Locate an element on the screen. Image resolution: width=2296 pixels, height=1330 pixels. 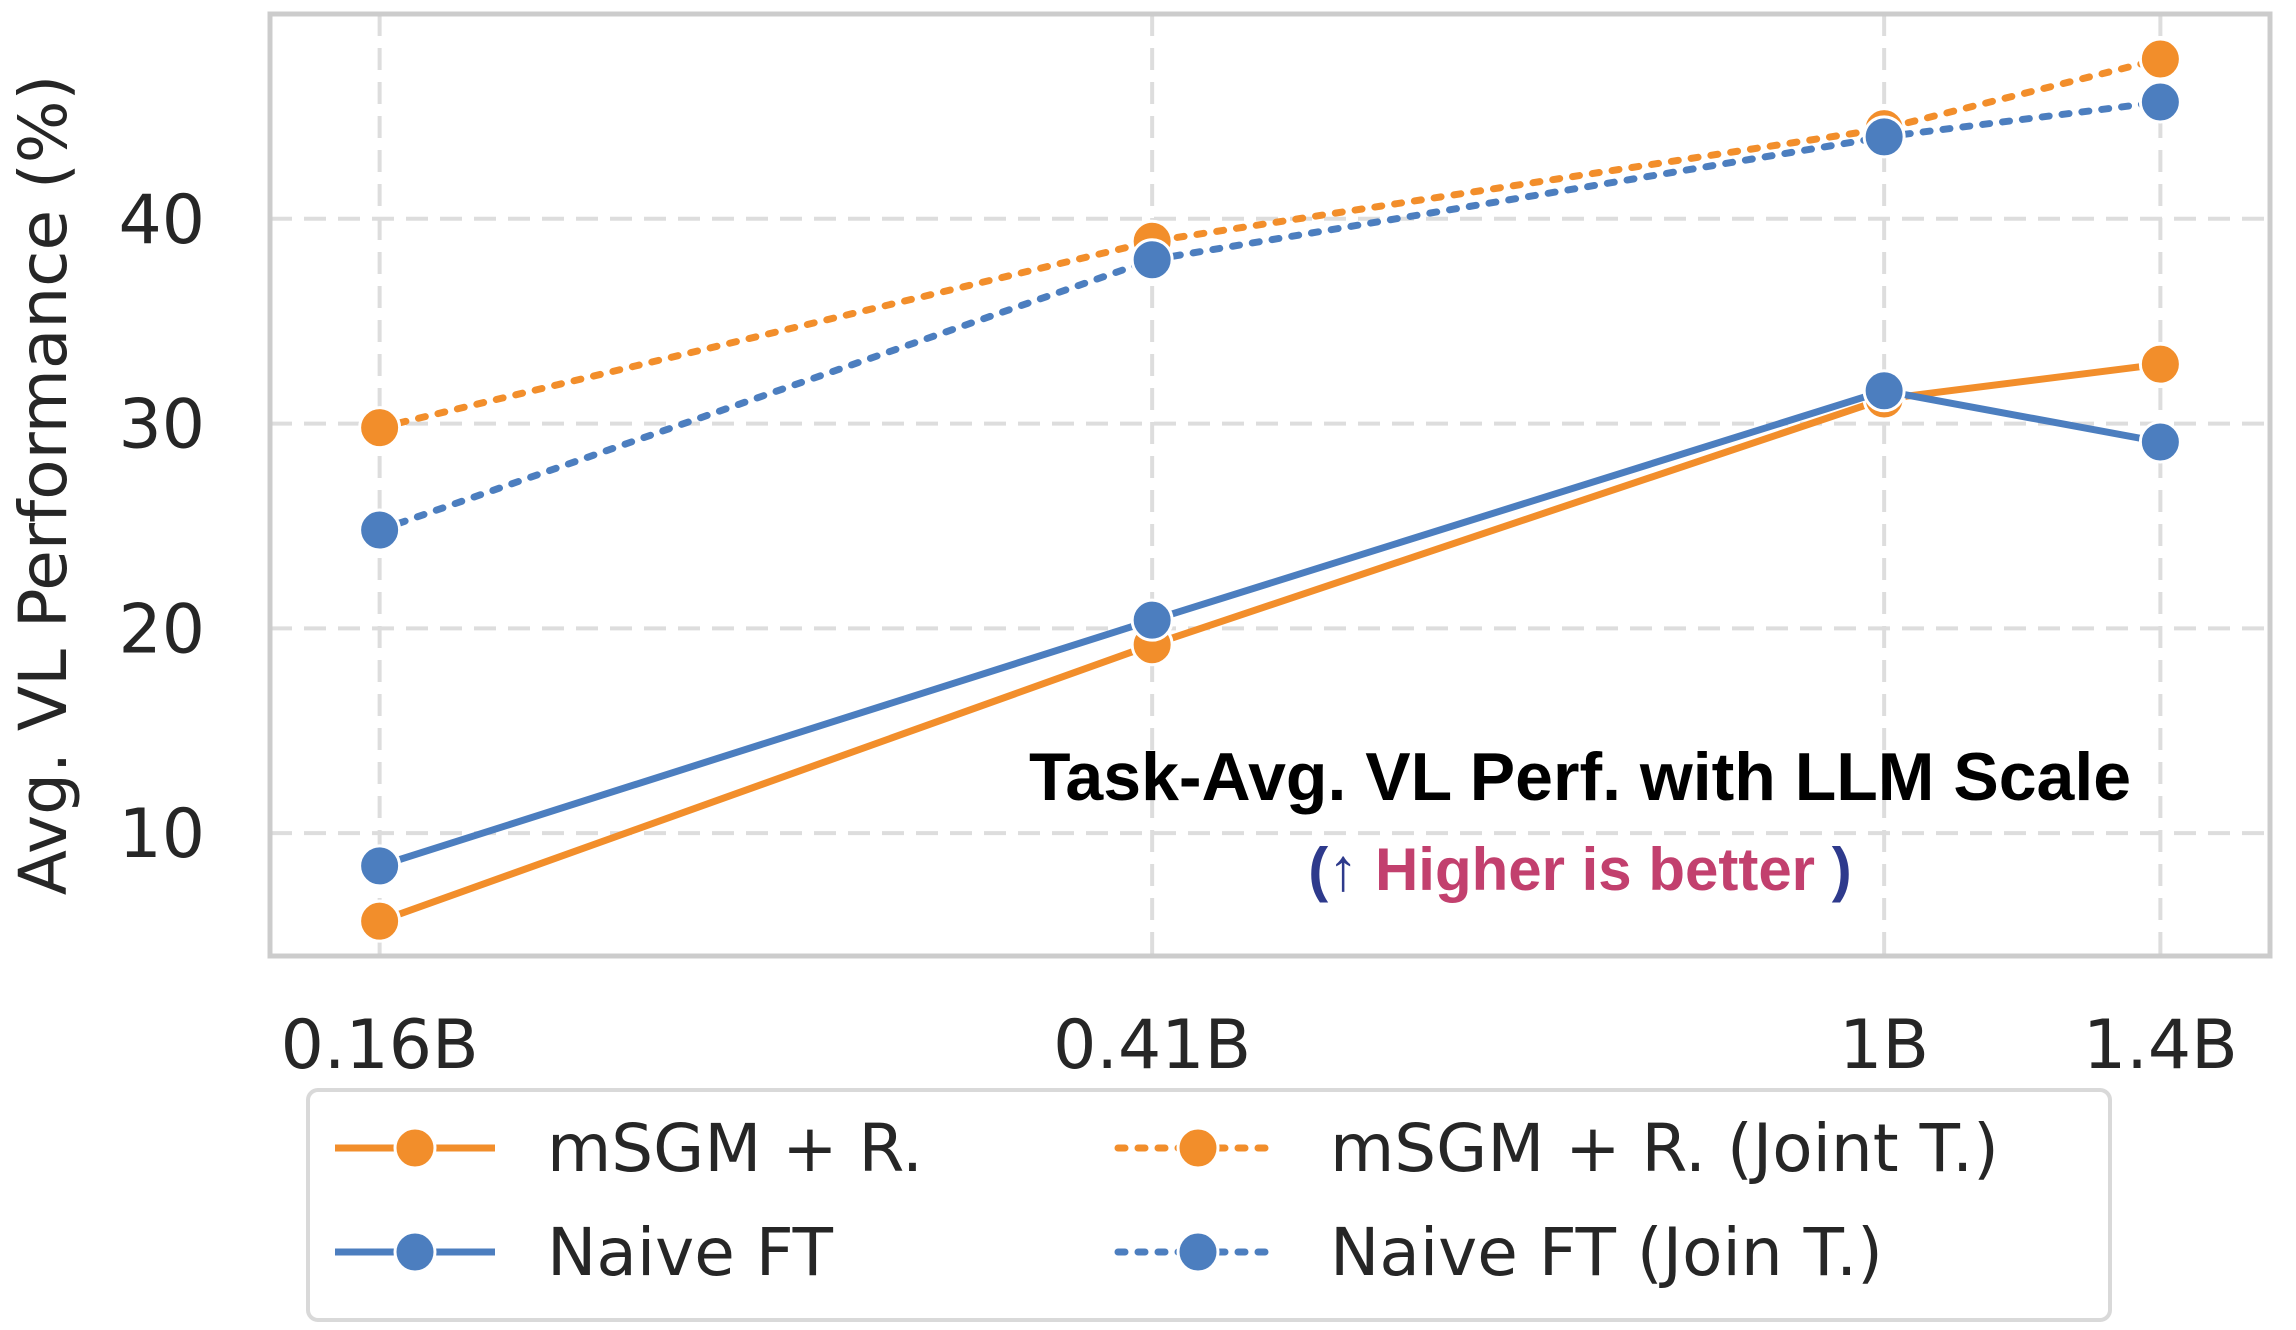
y-axis-label: Avg. VL Performance (%) is located at coordinates (43, 485).